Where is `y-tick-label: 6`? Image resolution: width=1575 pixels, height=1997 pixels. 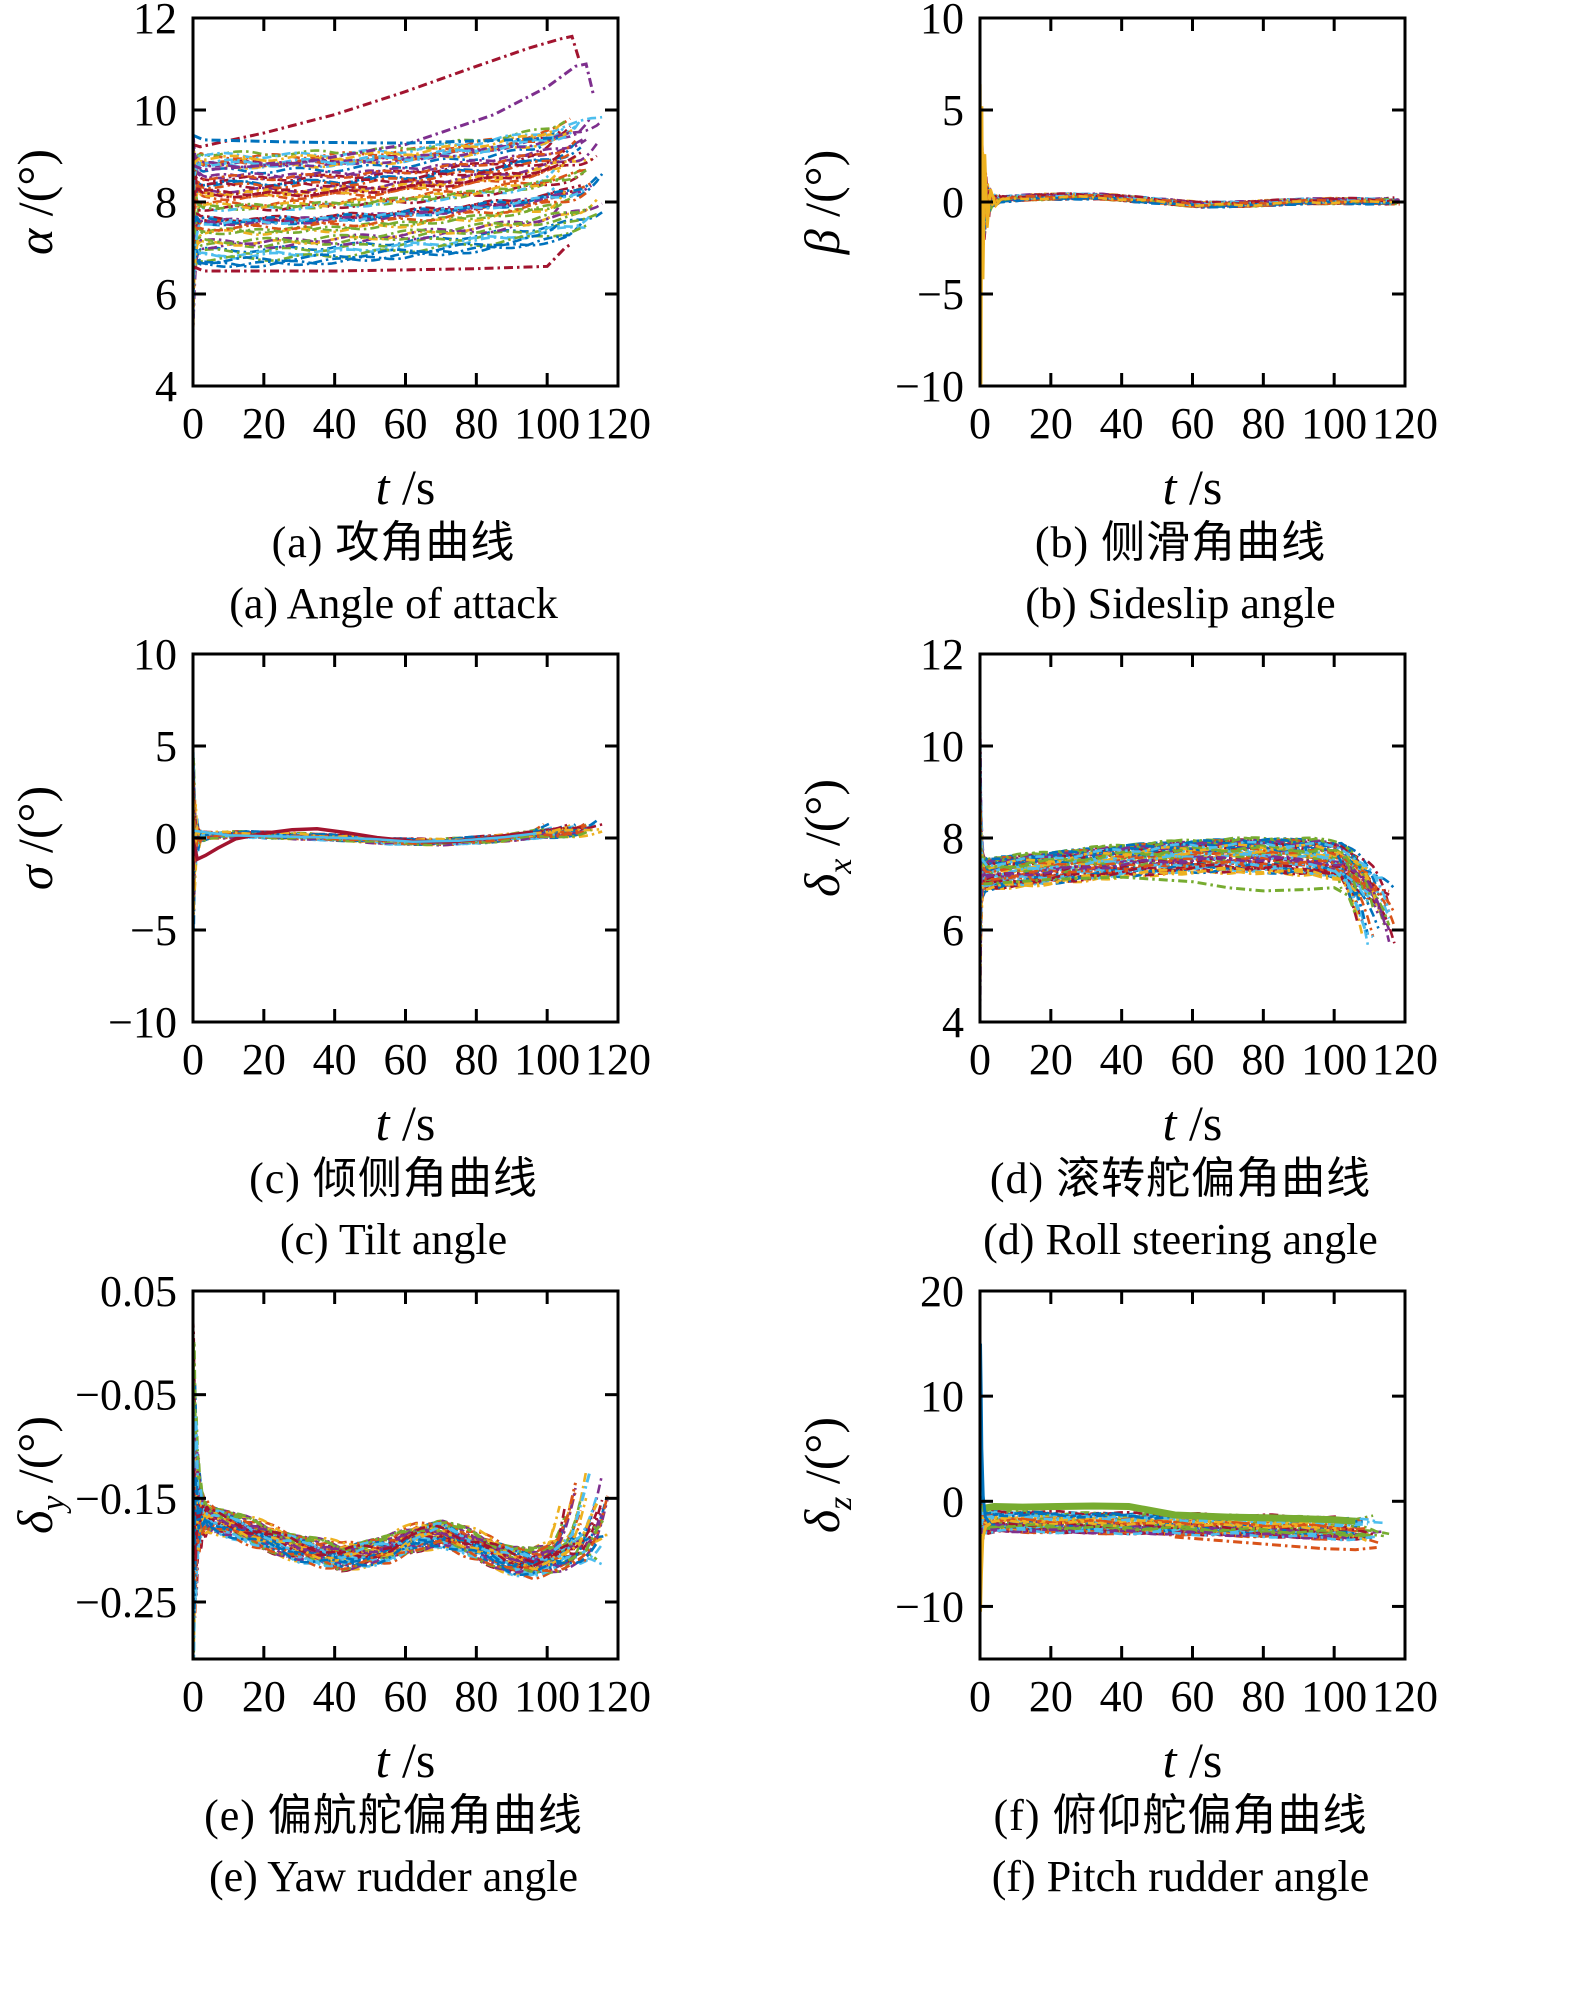 y-tick-label: 6 is located at coordinates (953, 930).